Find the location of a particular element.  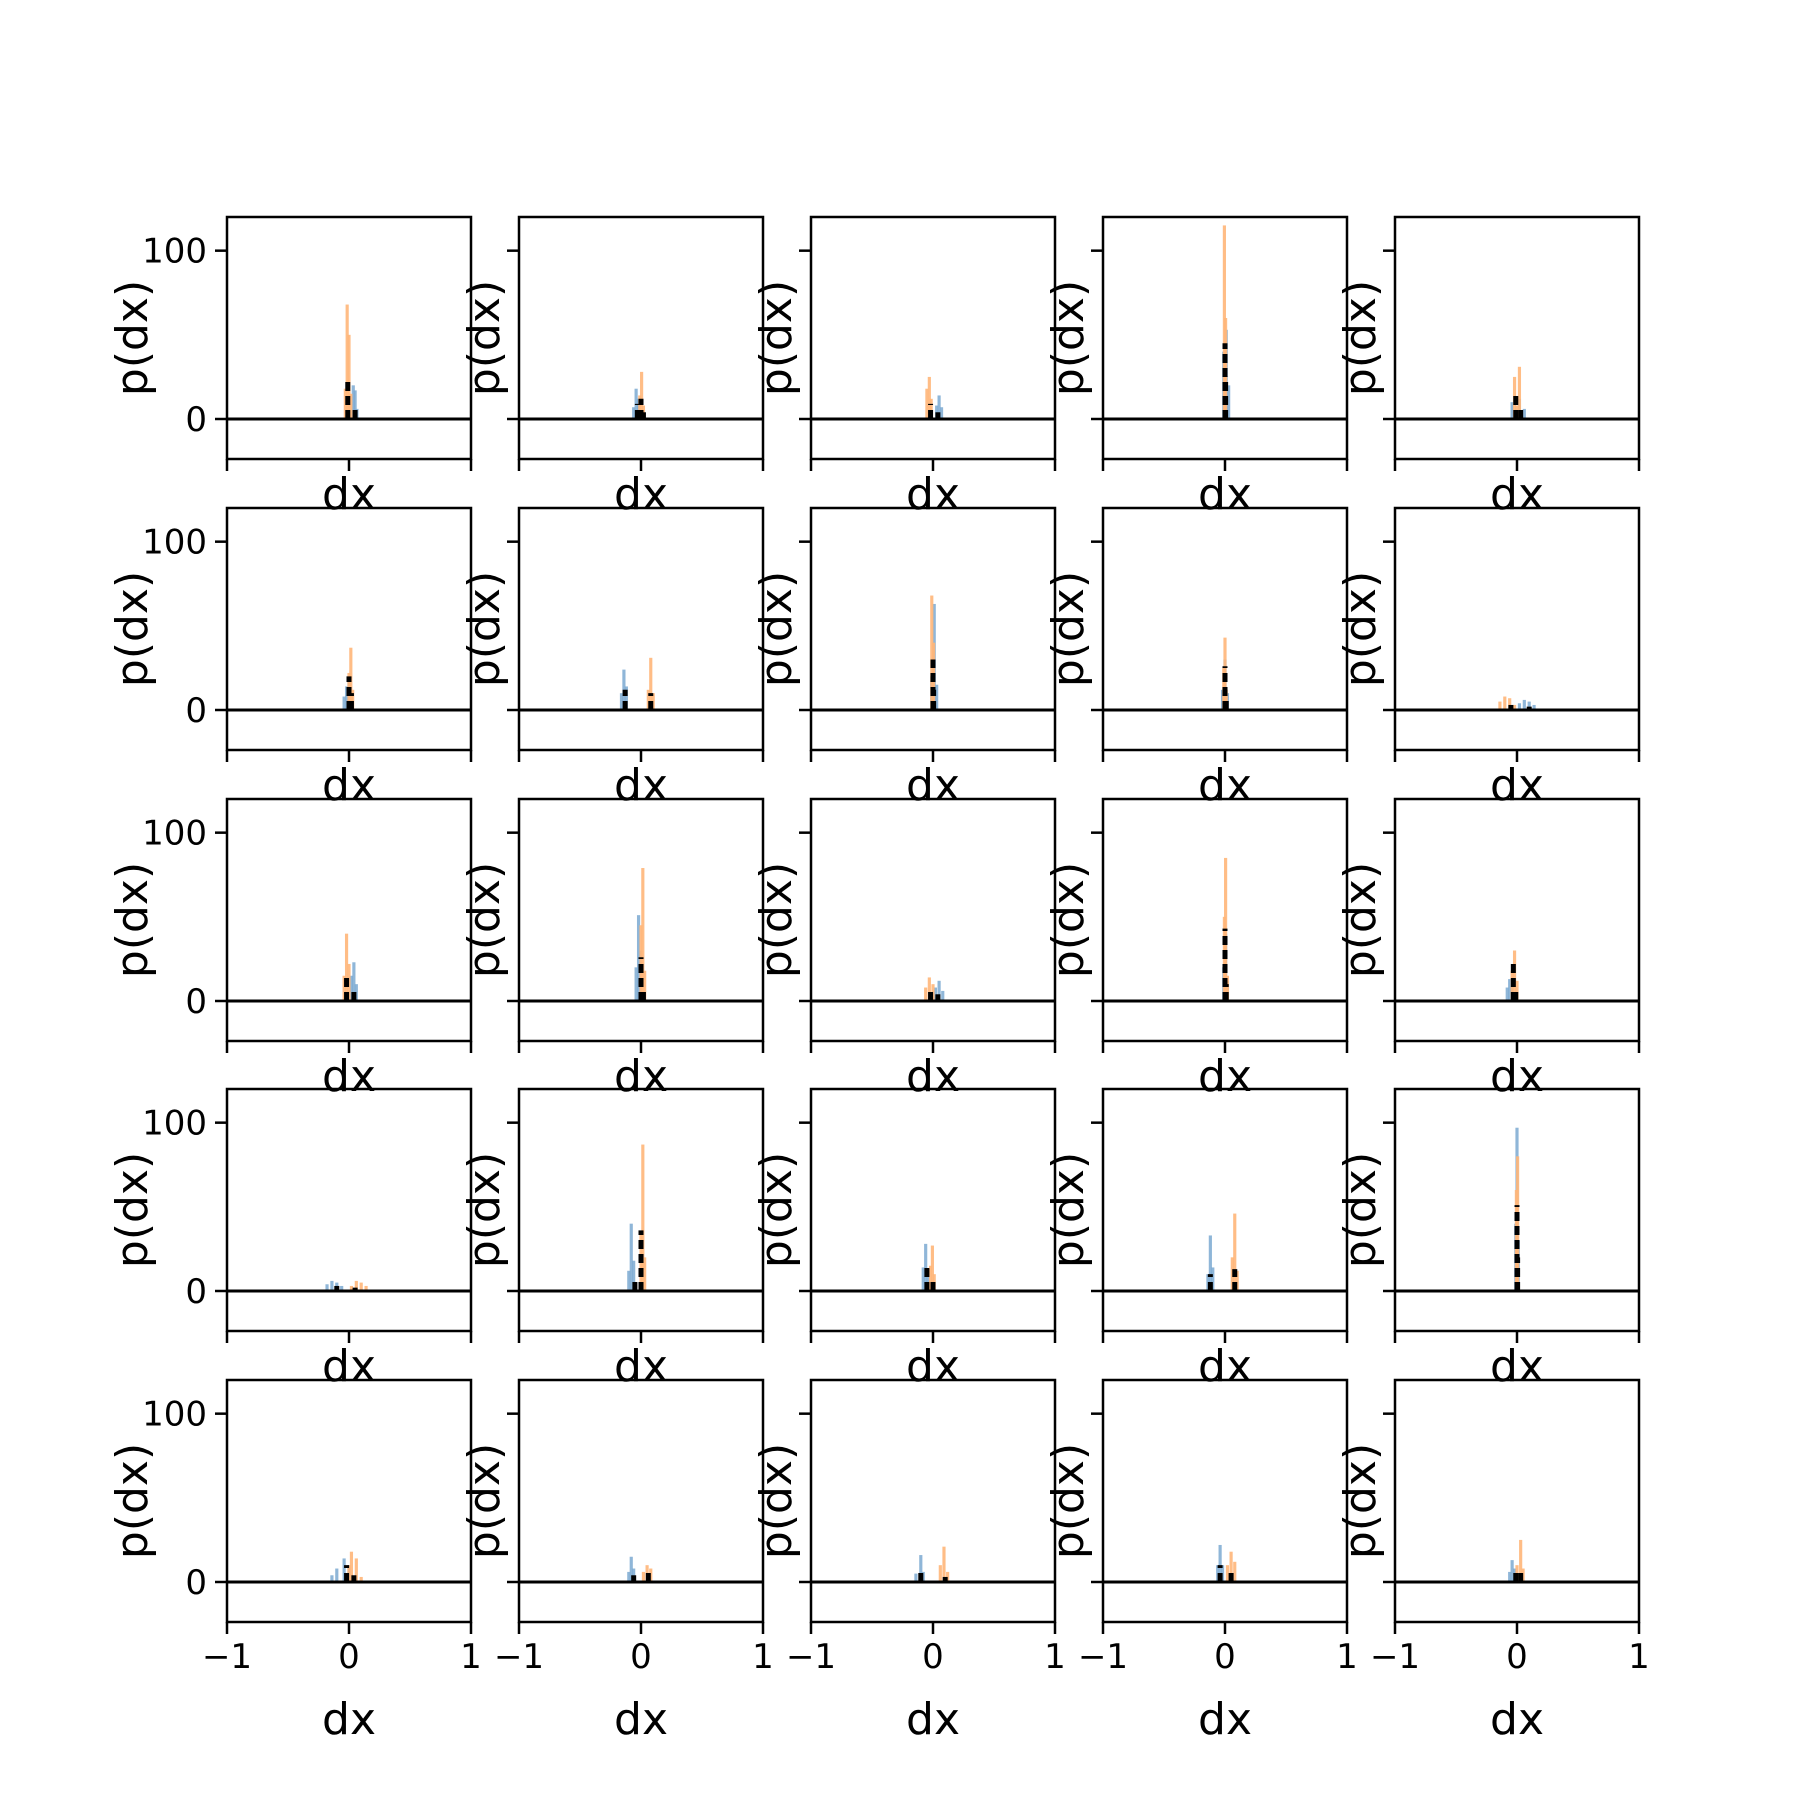

subplot-r1-c2: dx p(dx) is located at coordinates (612, 367).